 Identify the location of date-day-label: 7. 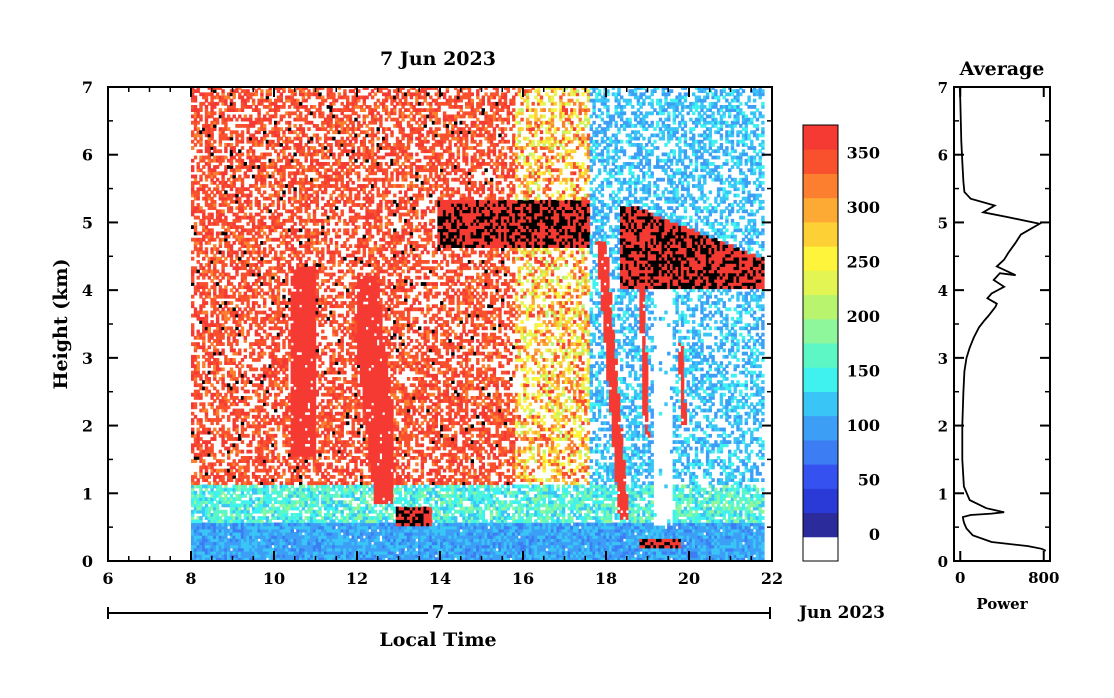
(438, 612).